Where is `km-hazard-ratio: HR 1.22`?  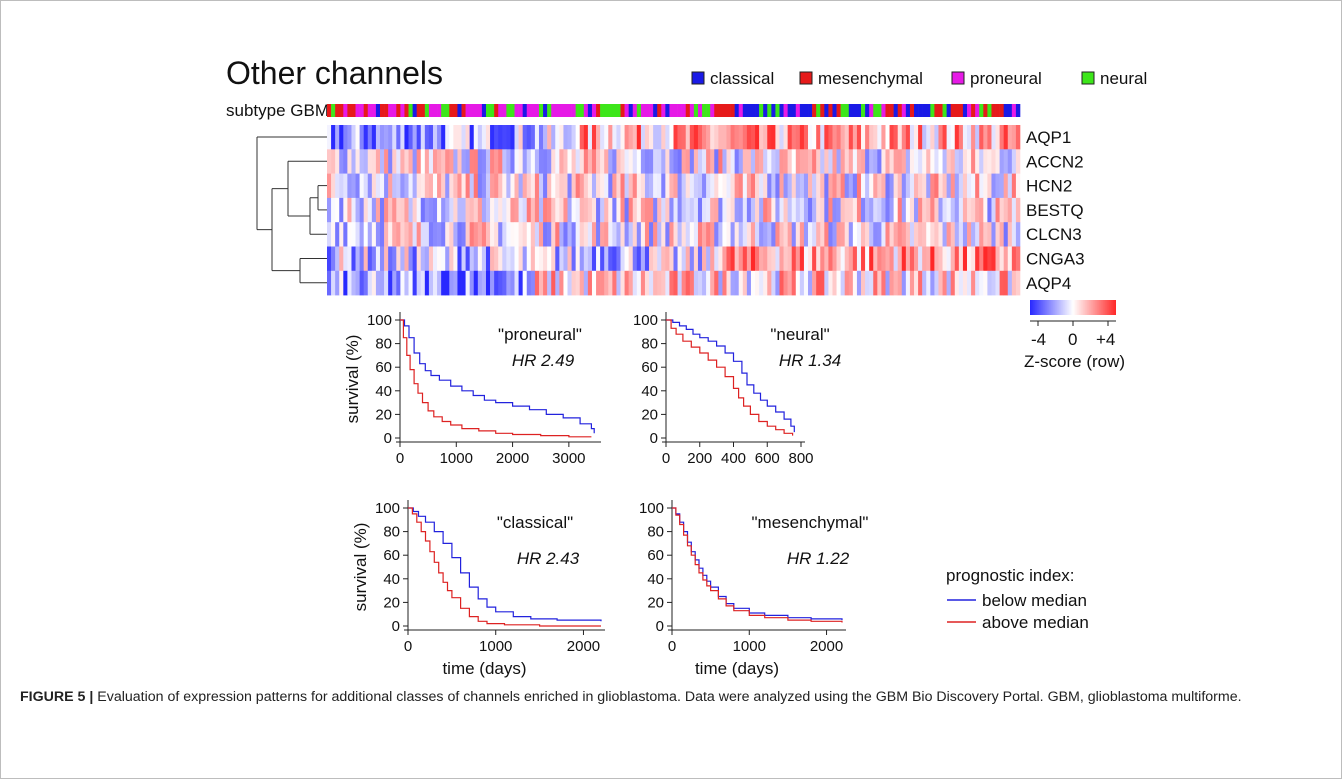
km-hazard-ratio: HR 1.22 is located at coordinates (818, 558).